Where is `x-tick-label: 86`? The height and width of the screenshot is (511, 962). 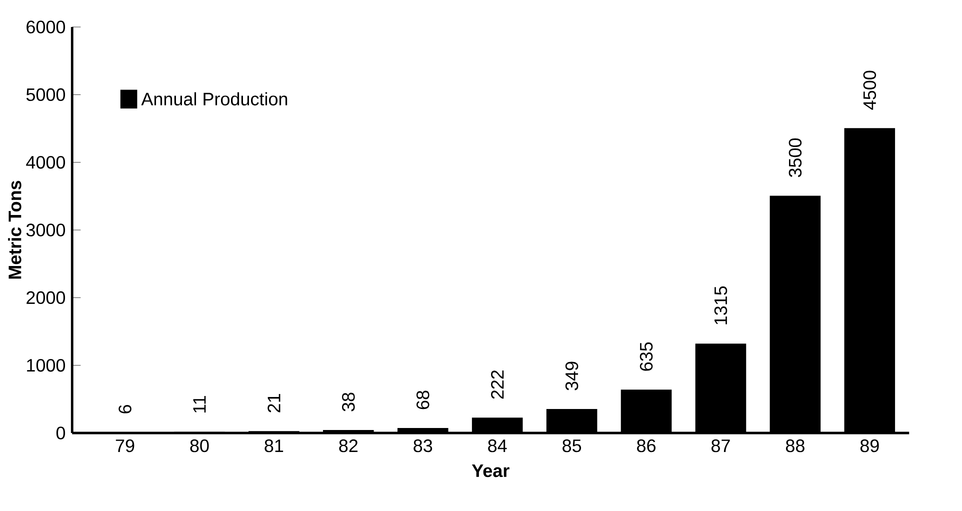 x-tick-label: 86 is located at coordinates (646, 445).